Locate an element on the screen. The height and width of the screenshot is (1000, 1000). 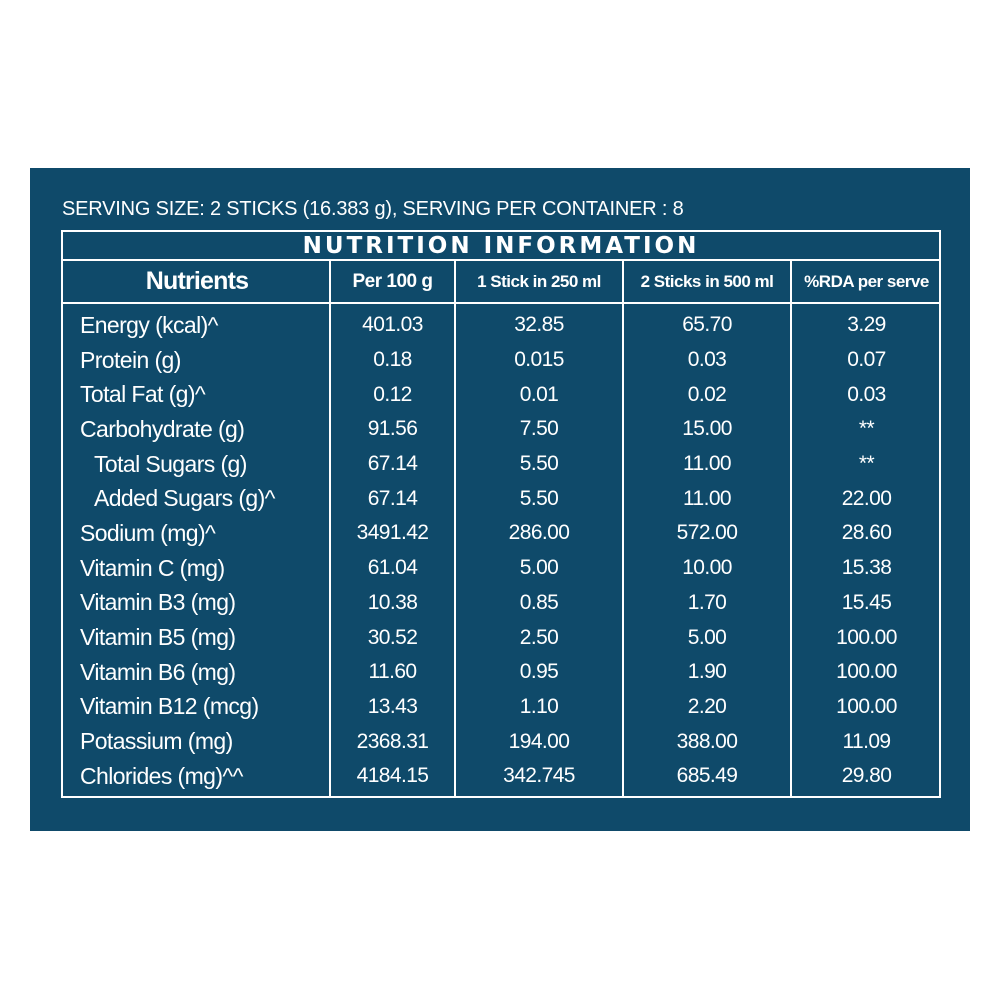
value-per-100g: 91.56 is located at coordinates (392, 429).